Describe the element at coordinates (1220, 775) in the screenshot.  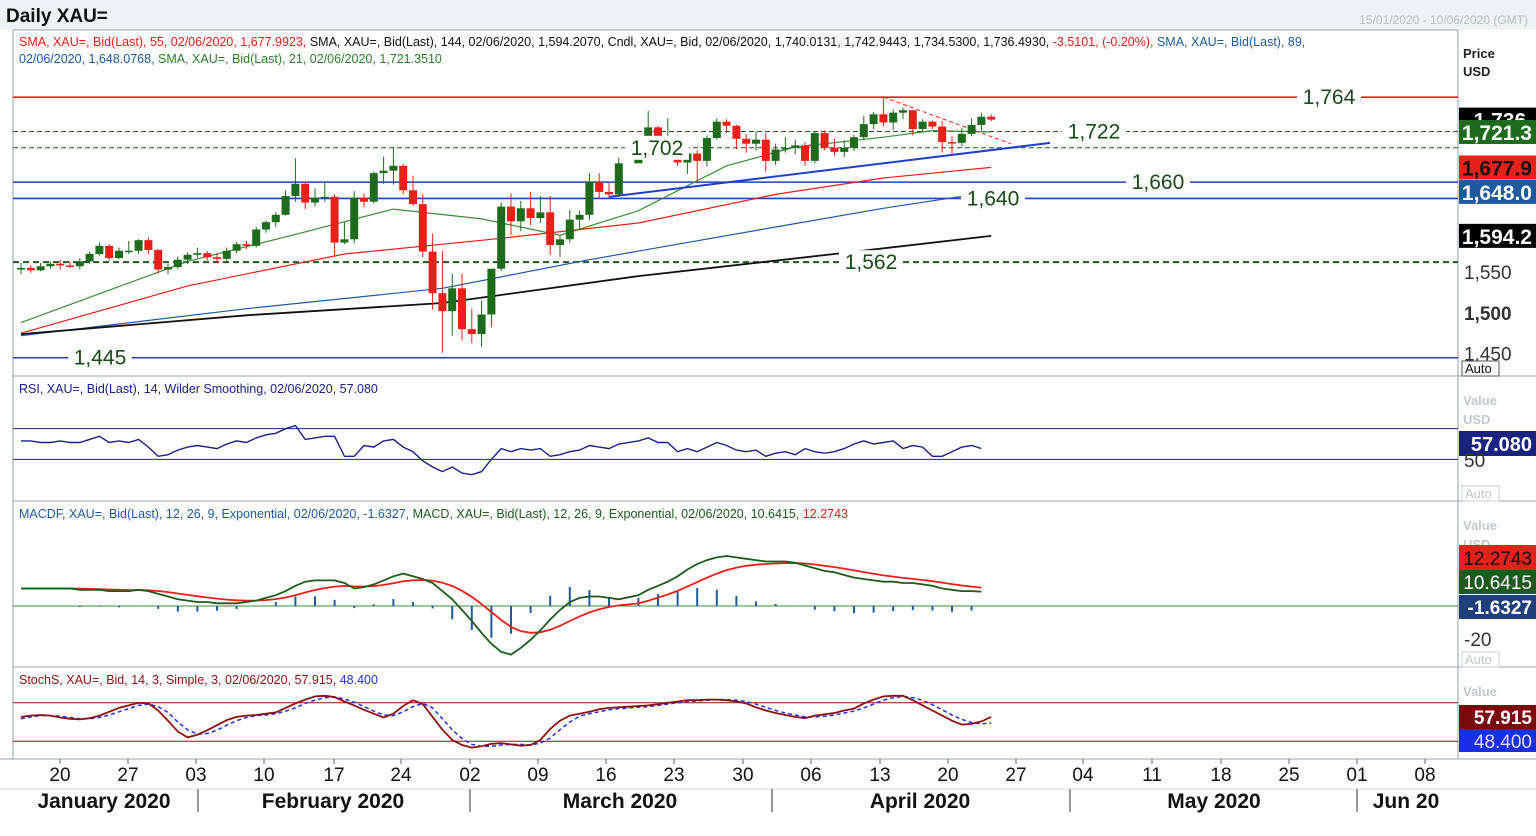
I see `date-label-17: 18` at that location.